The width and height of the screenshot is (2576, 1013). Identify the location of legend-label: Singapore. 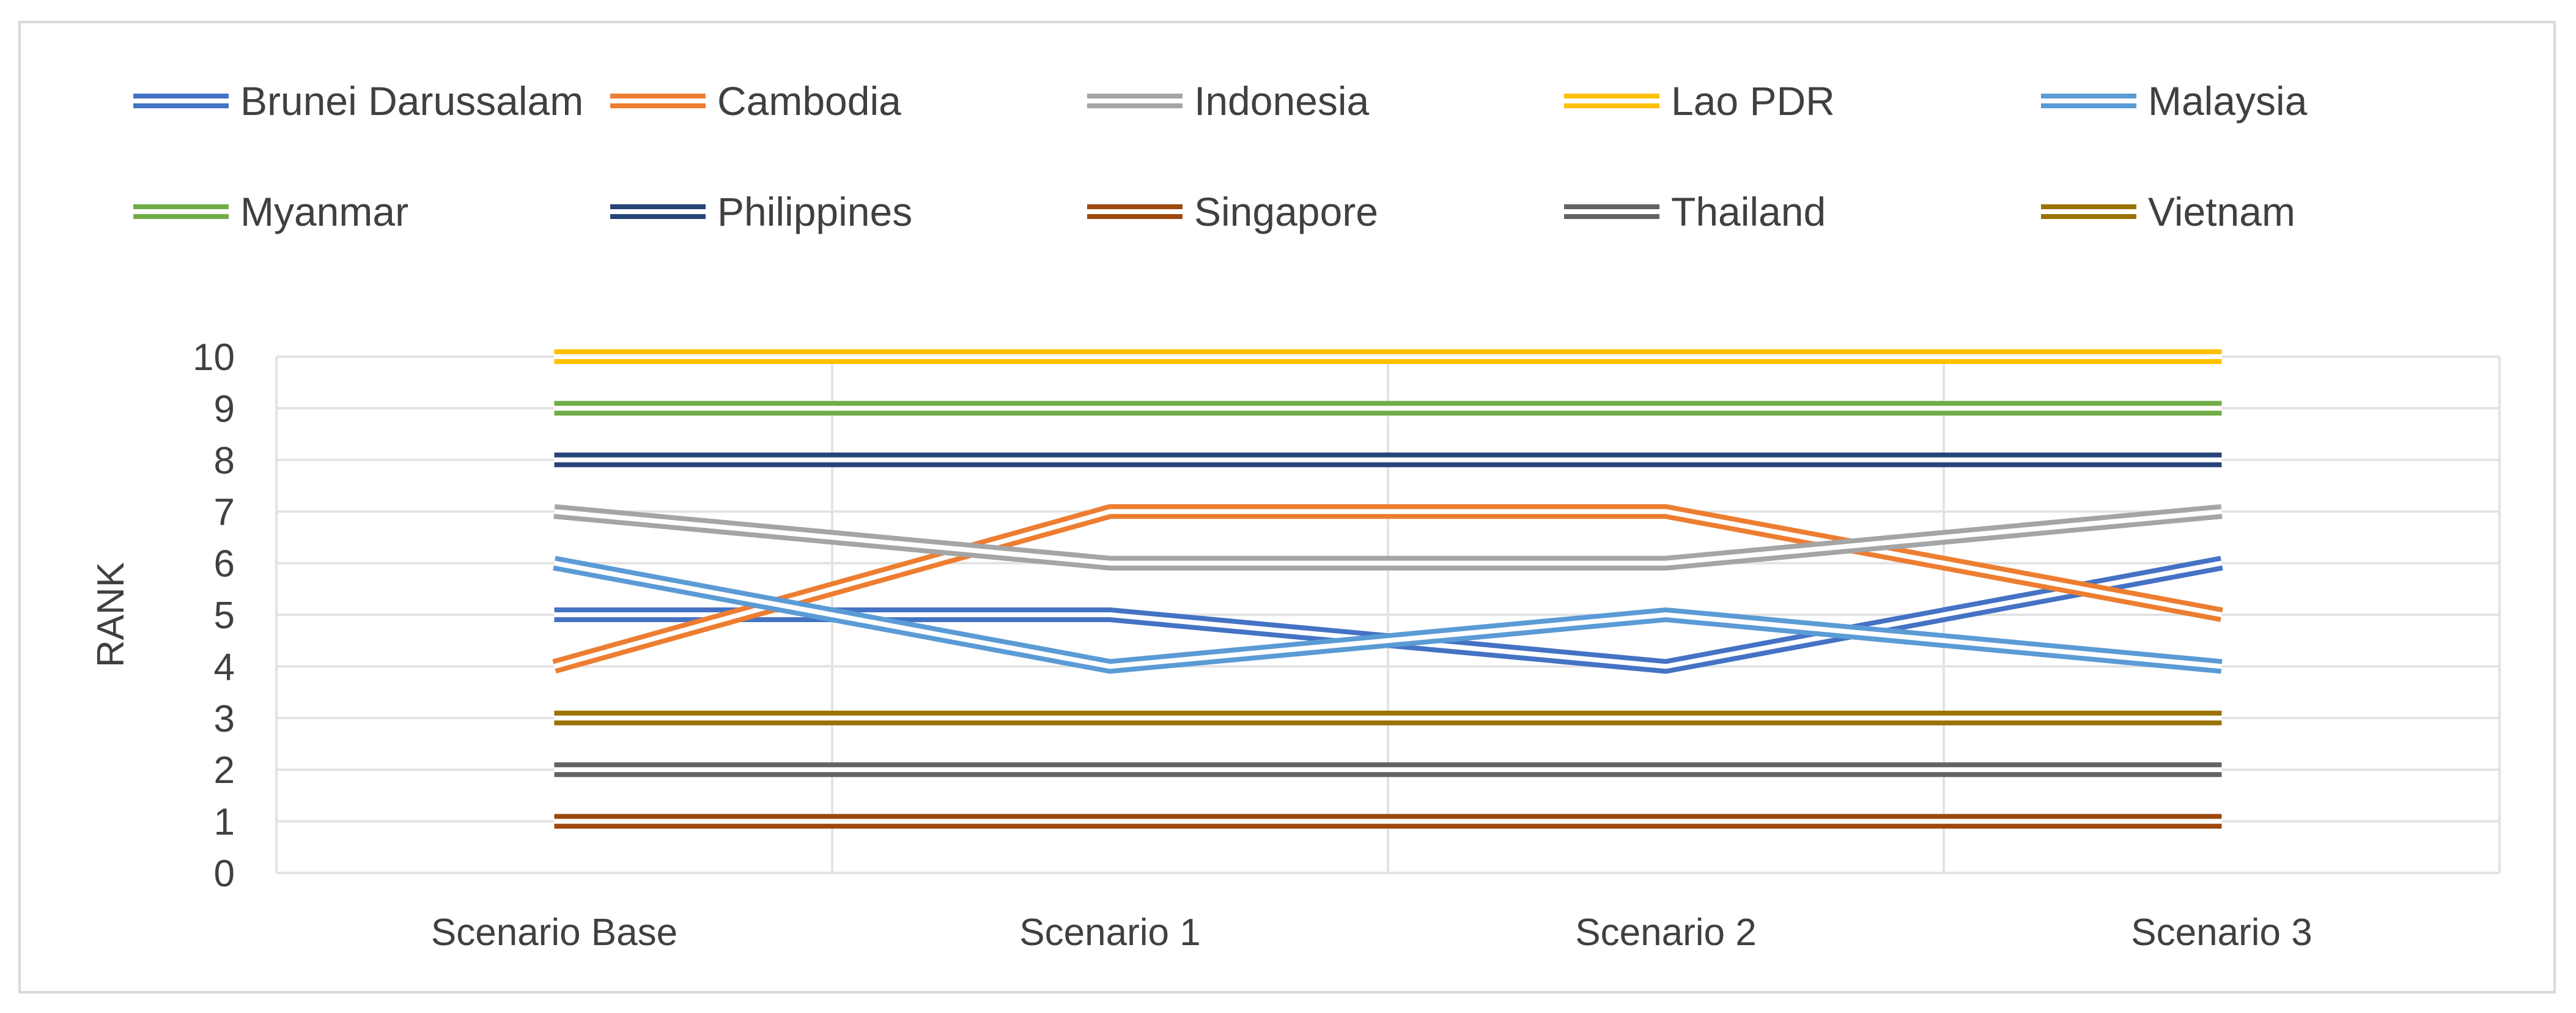
(1286, 211).